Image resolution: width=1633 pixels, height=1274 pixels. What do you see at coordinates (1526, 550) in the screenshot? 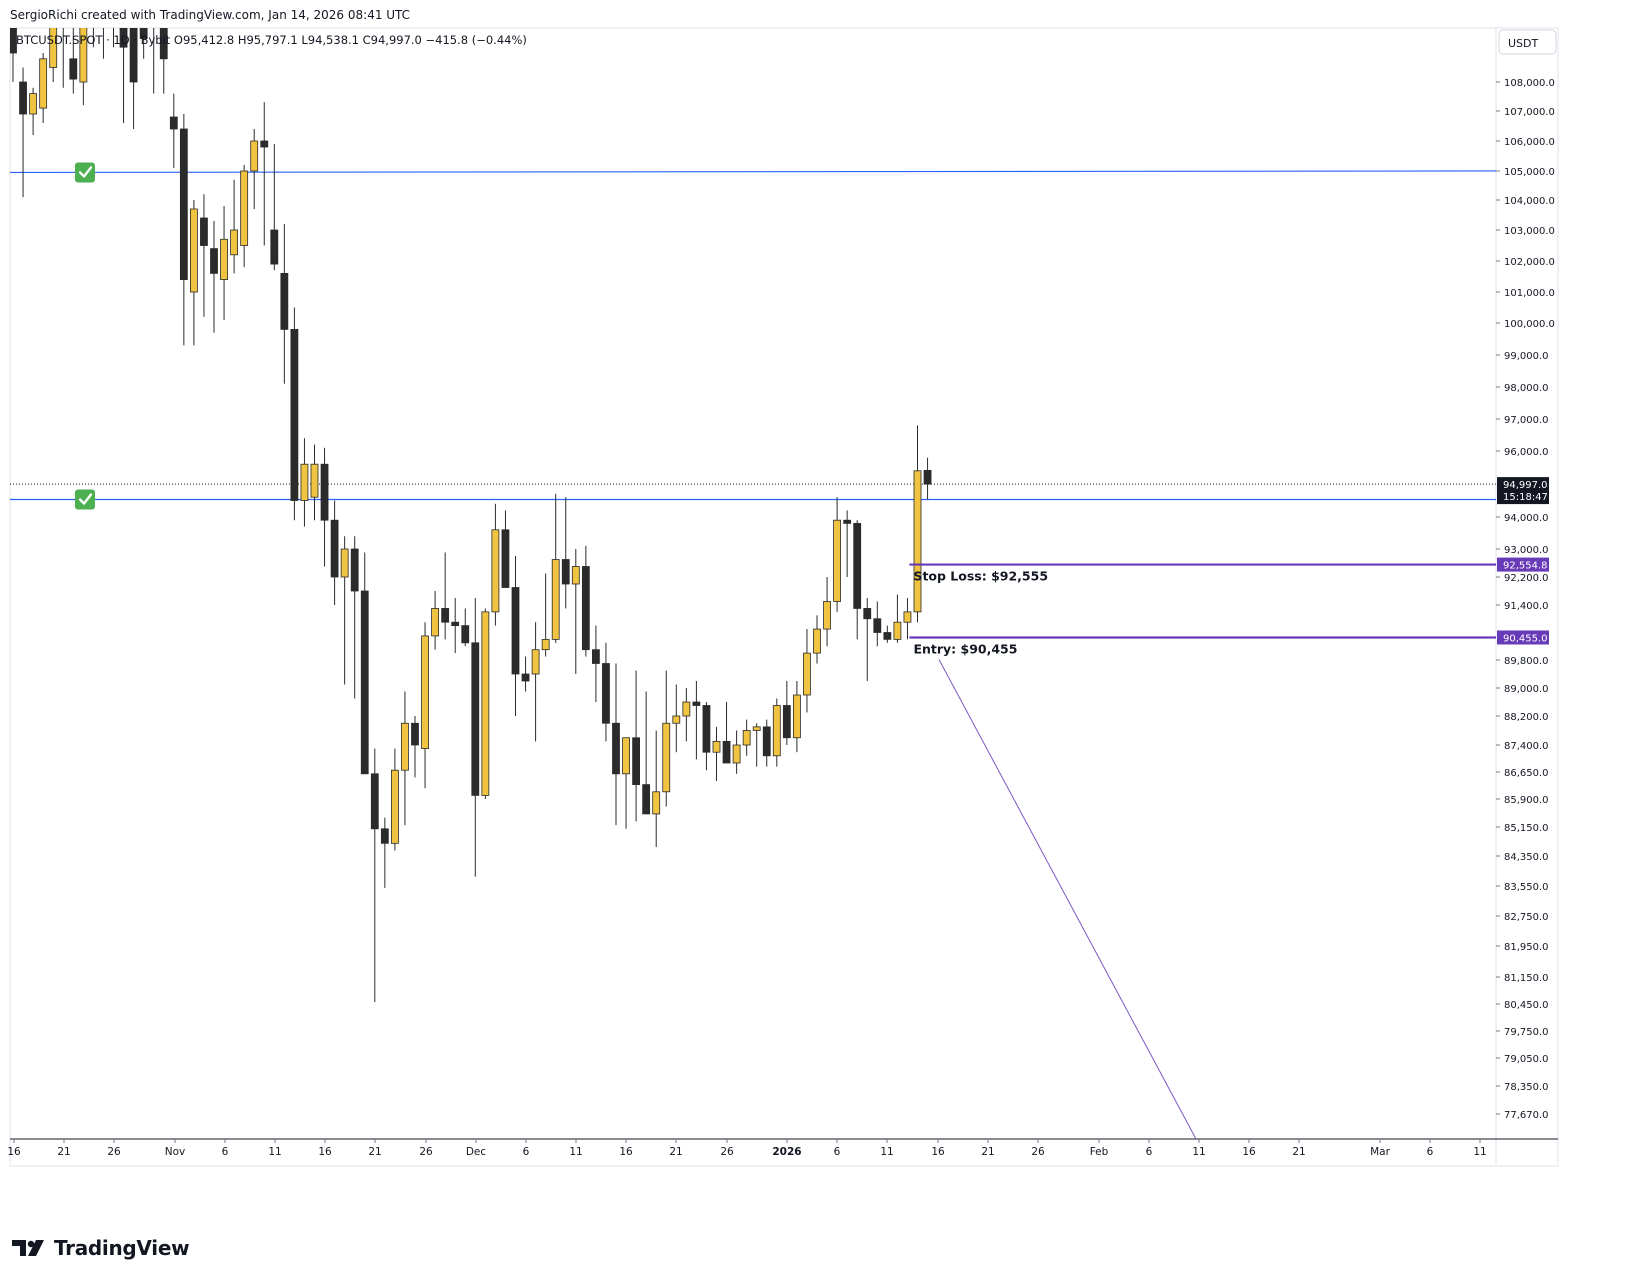
I see `y-tick-label: 93,000.0` at bounding box center [1526, 550].